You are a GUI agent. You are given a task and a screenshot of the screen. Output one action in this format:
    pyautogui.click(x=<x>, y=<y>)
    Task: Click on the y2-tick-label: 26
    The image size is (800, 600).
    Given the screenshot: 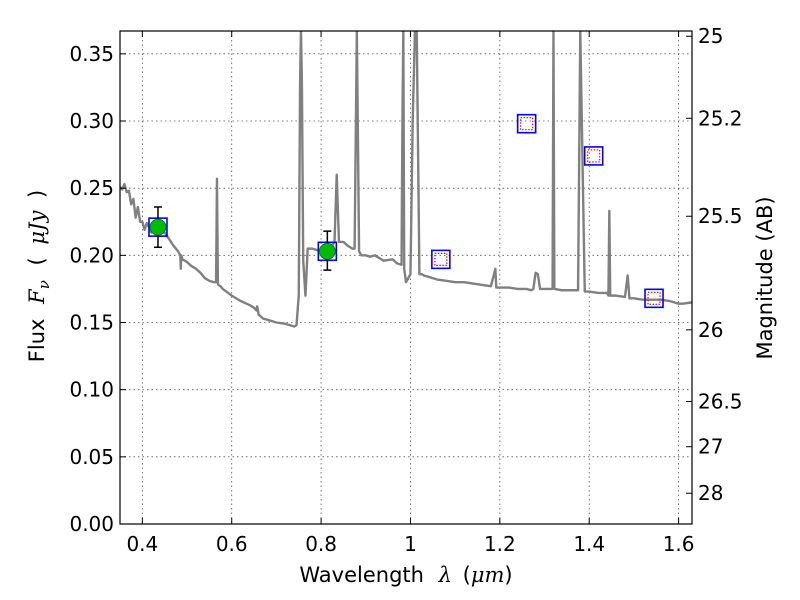 What is the action you would take?
    pyautogui.click(x=710, y=330)
    